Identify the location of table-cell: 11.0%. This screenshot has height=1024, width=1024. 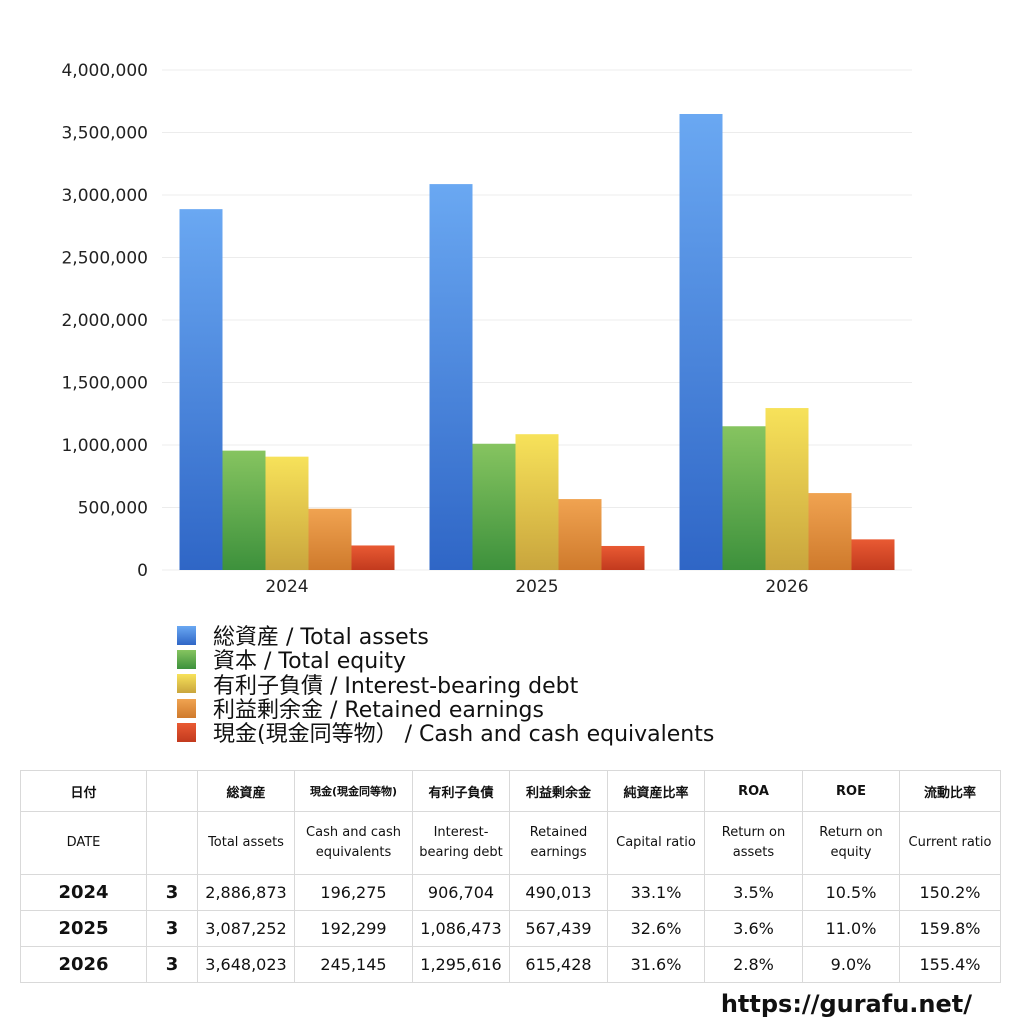
(851, 928).